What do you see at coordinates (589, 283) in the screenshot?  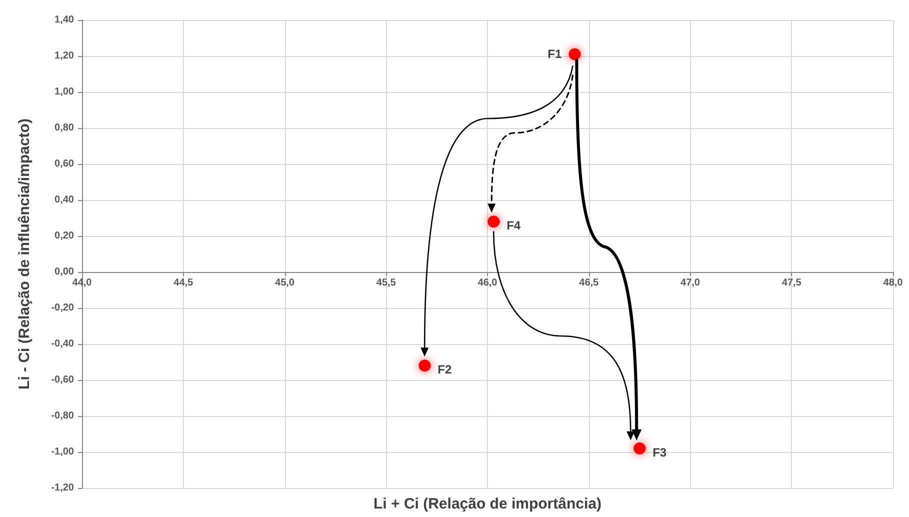 I see `x-tick-label: 46,5` at bounding box center [589, 283].